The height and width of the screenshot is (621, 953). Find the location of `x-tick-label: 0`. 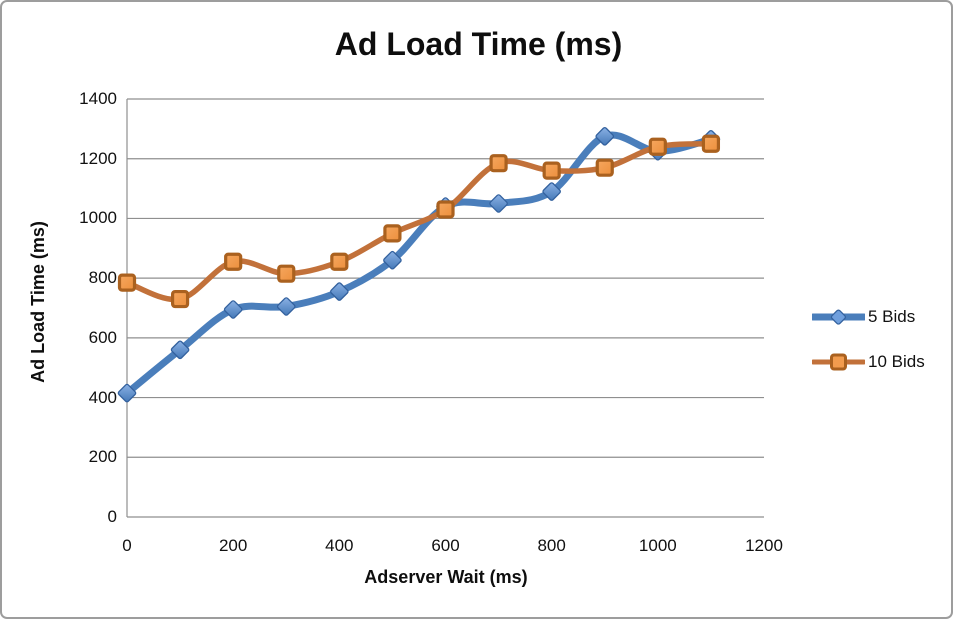

x-tick-label: 0 is located at coordinates (127, 545).